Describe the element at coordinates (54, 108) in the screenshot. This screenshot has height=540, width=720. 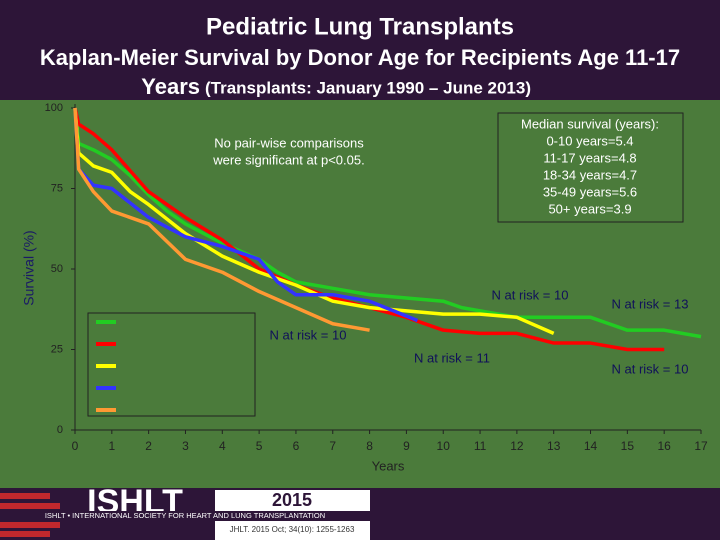
I see `y-tick-label: 100` at that location.